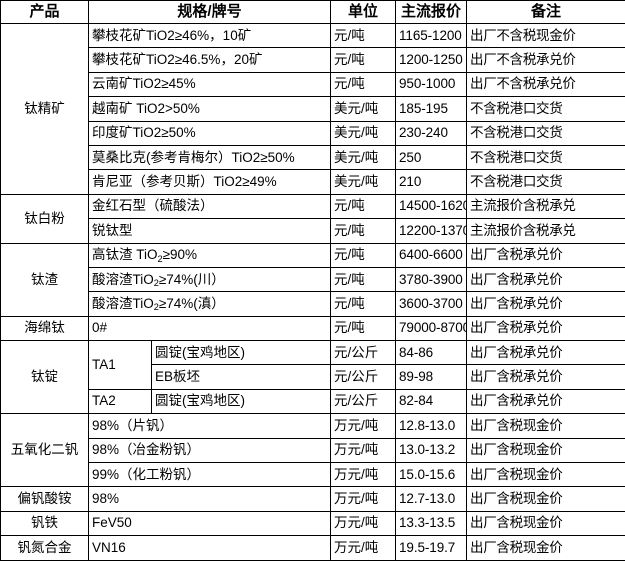 This screenshot has height=561, width=625. Describe the element at coordinates (210, 279) in the screenshot. I see `spec-cell: 酸溶渣TiO2≥74%(川）` at that location.